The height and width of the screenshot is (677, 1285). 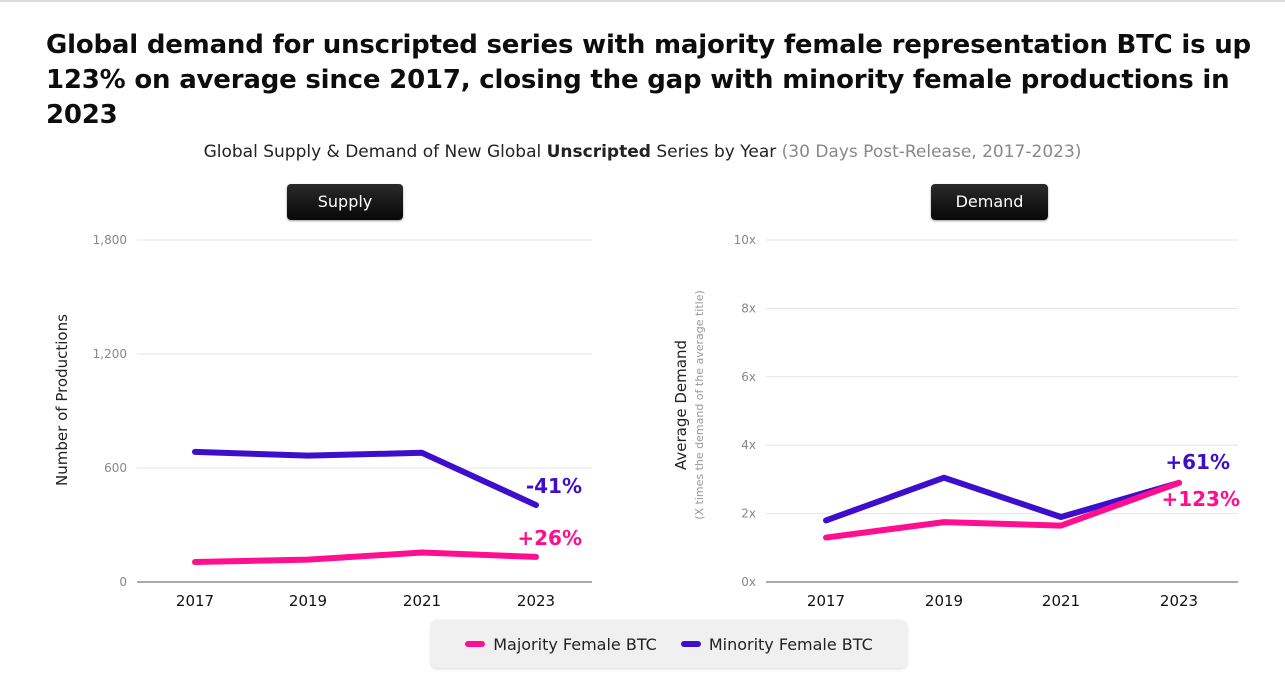 What do you see at coordinates (1197, 462) in the screenshot?
I see `change-label-demand-minority: +61%` at bounding box center [1197, 462].